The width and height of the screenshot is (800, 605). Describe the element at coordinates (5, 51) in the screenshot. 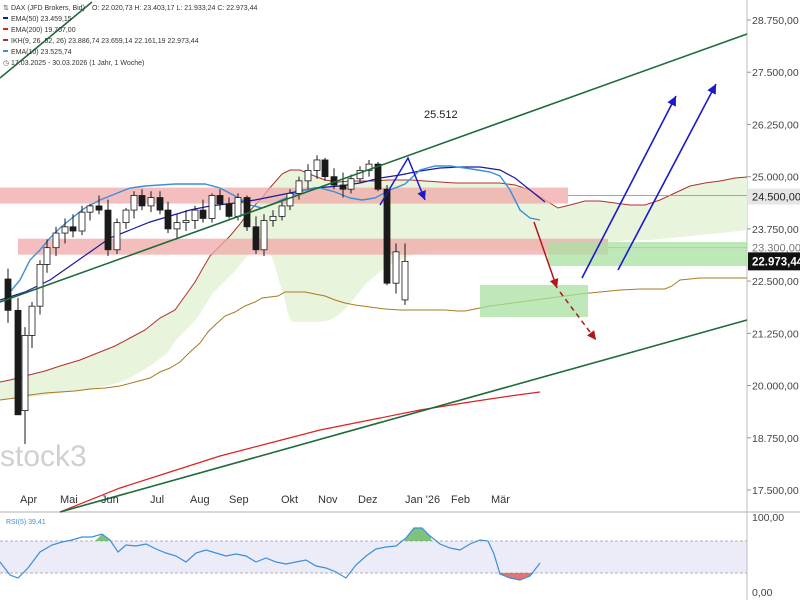

I see `legend-swatch-ema10` at that location.